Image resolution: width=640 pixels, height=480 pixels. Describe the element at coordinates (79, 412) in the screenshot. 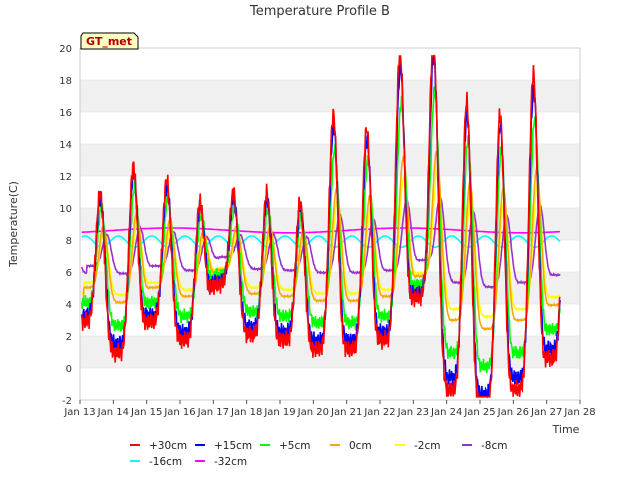

I see `x-tick-label: Jan 13` at that location.